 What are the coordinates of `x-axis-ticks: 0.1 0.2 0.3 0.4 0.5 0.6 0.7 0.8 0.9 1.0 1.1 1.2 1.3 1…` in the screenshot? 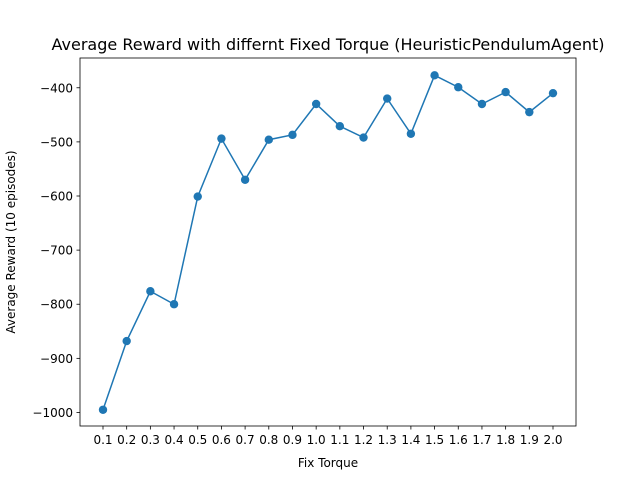 It's located at (328, 436).